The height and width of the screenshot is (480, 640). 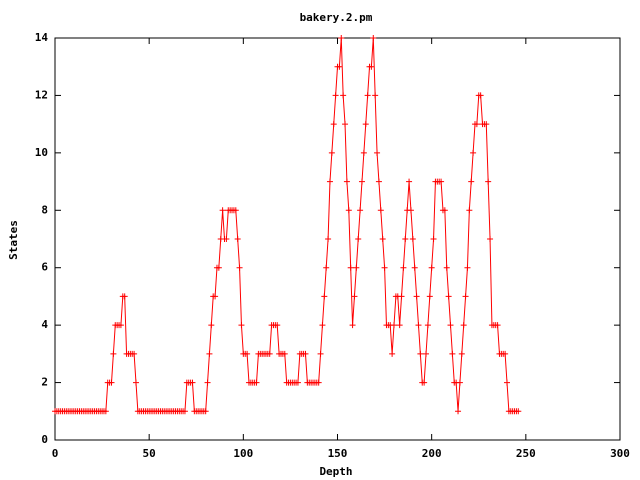 I want to click on x-tick-label: 300, so click(x=620, y=453).